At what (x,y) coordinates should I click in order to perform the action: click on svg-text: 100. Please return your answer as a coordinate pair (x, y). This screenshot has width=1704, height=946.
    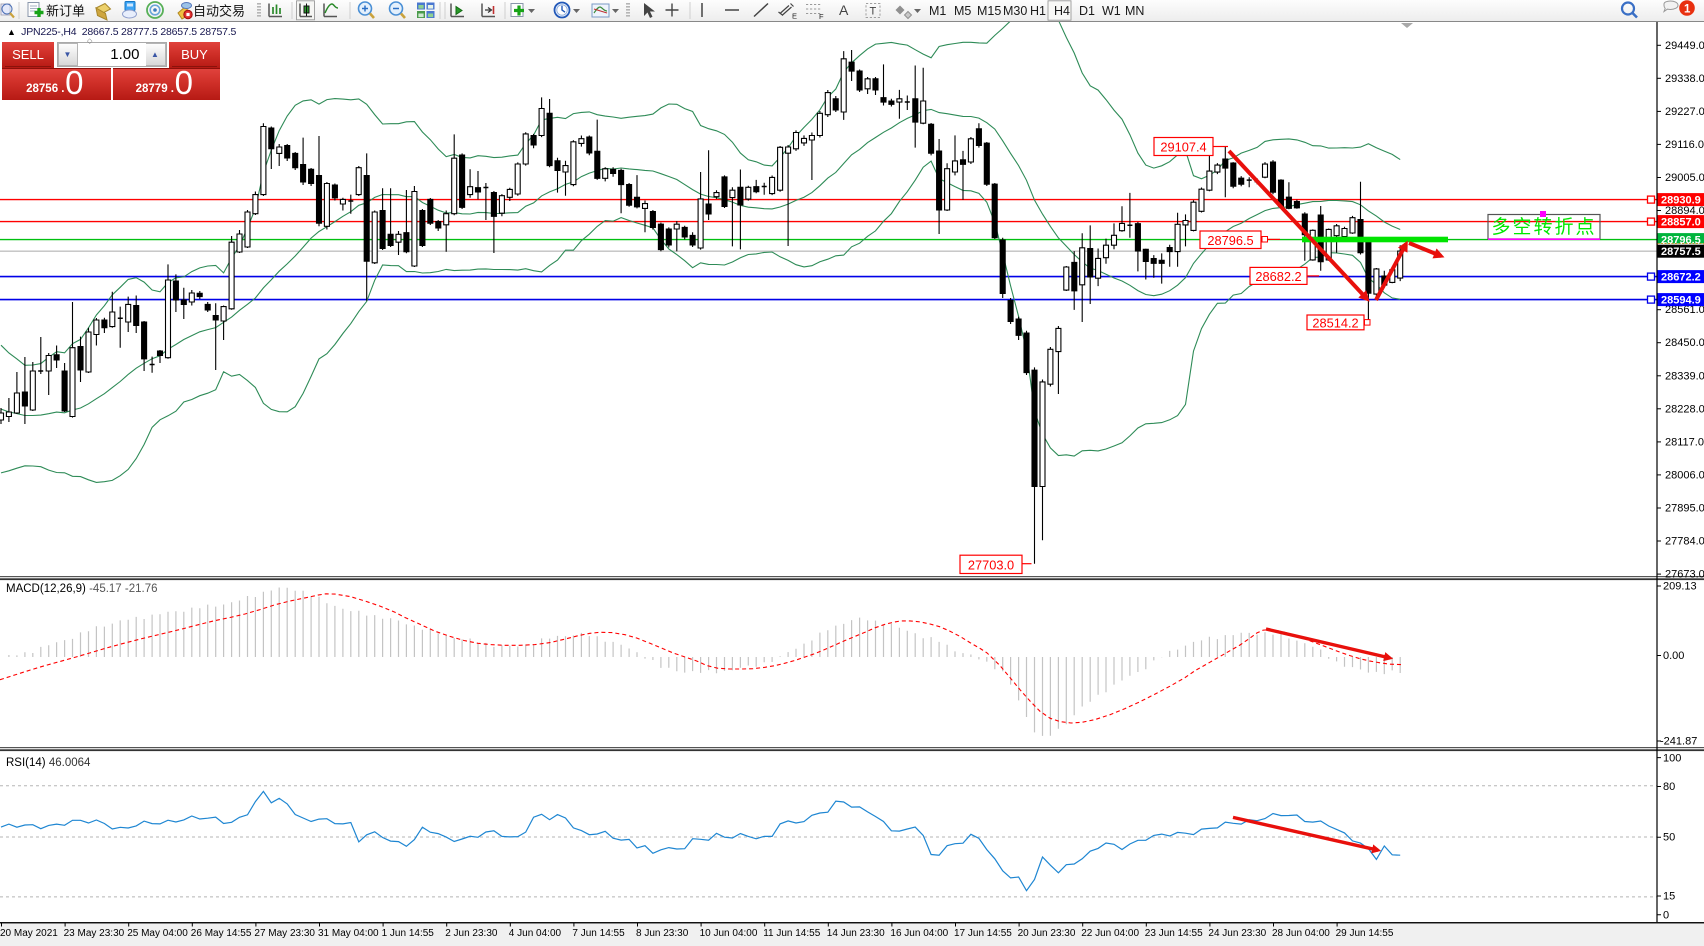
    Looking at the image, I should click on (1672, 759).